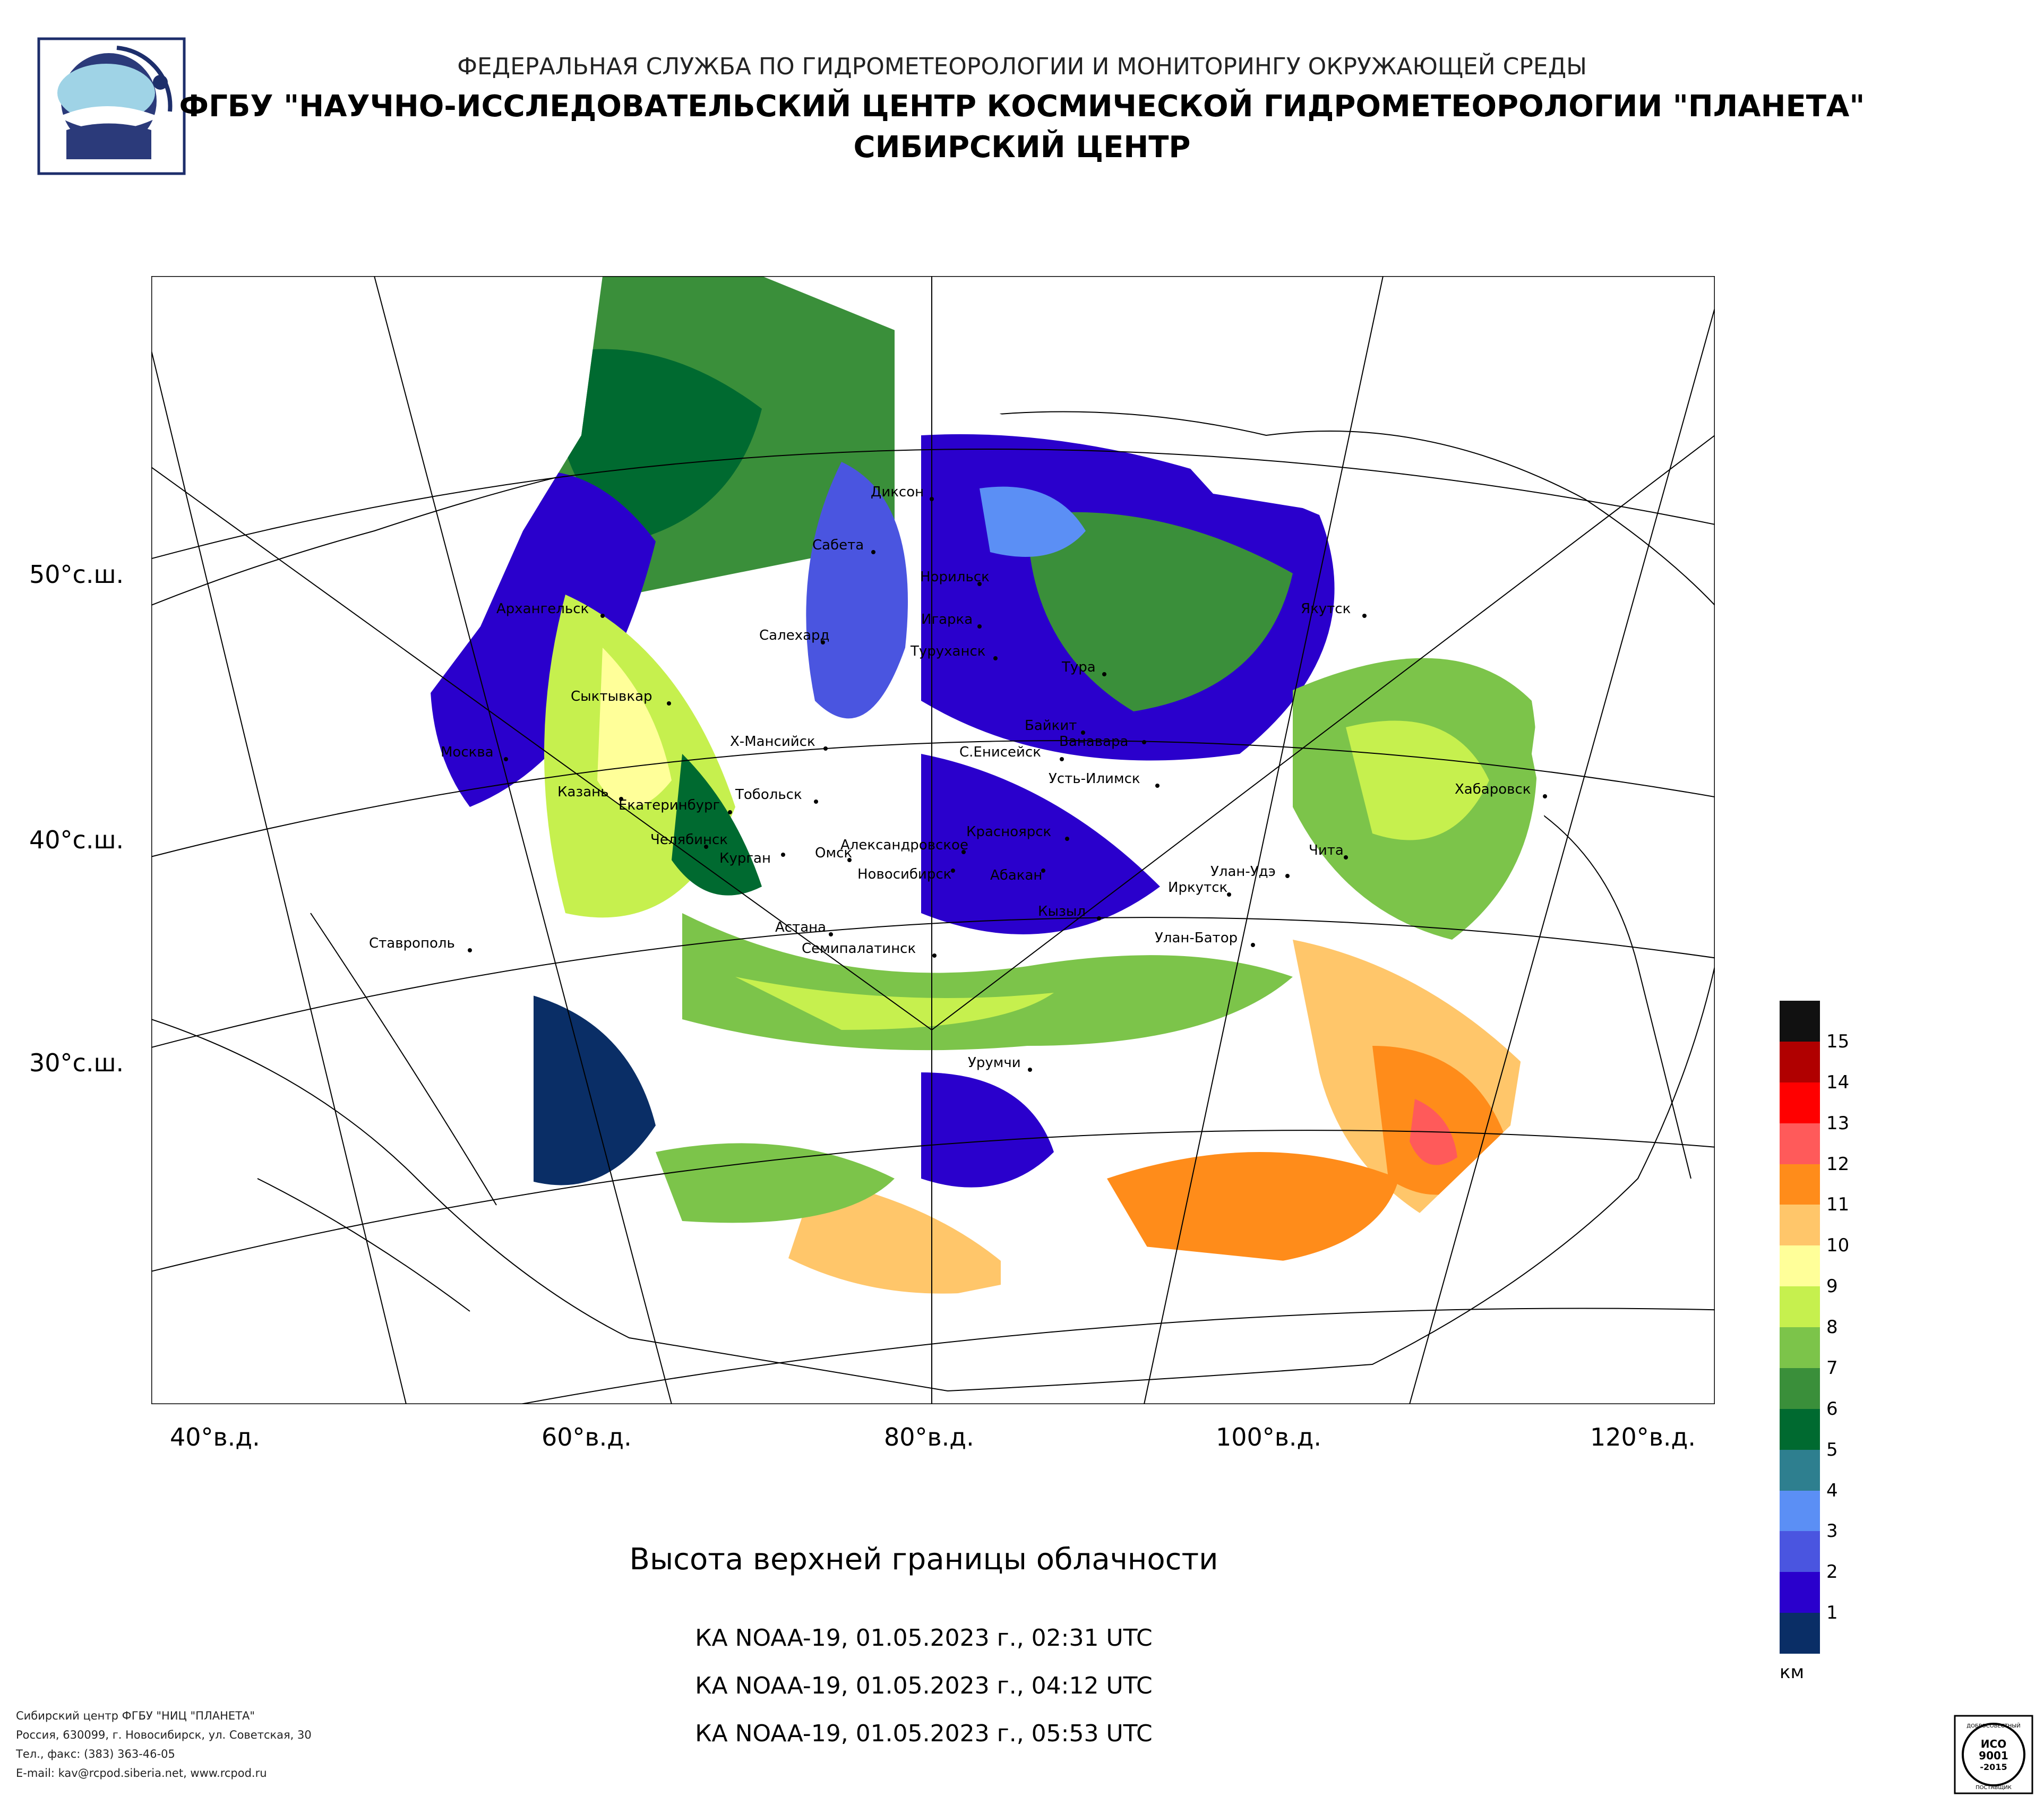 The width and height of the screenshot is (2044, 1805). Describe the element at coordinates (1196, 938) in the screenshot. I see `svg-text: Улан-Батор` at that location.